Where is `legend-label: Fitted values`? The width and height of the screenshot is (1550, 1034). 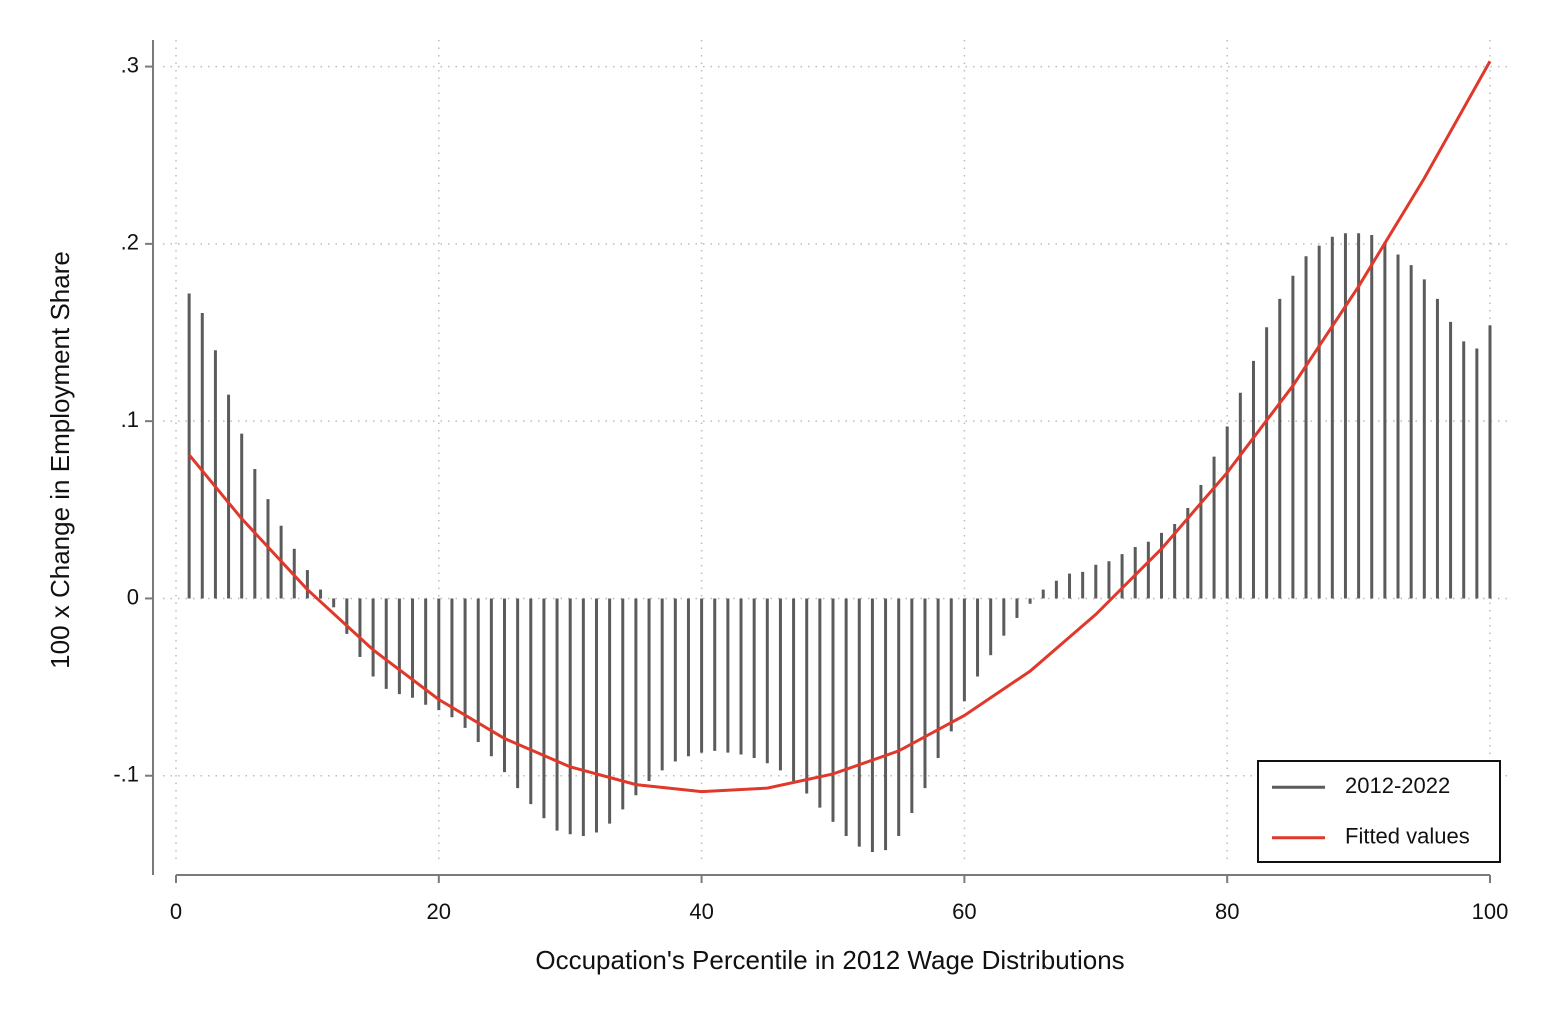 legend-label: Fitted values is located at coordinates (1407, 836).